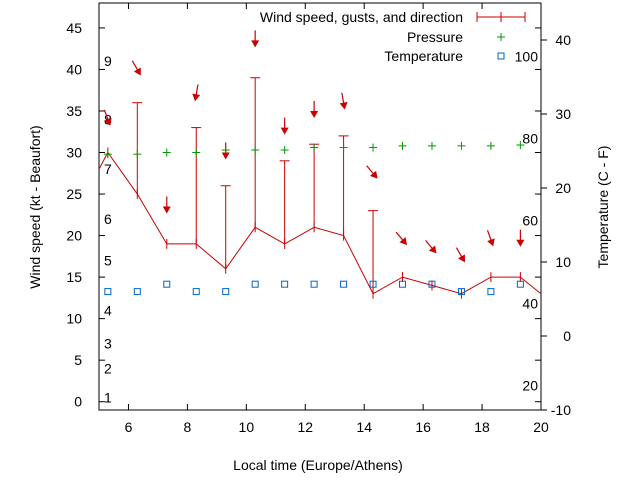 This screenshot has width=640, height=480. I want to click on y2-tick-label: 40, so click(563, 40).